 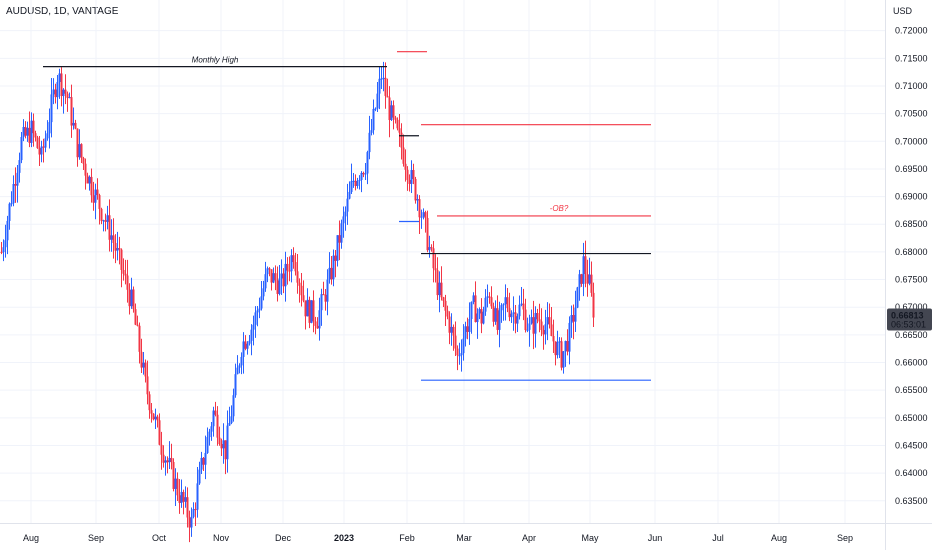 What do you see at coordinates (911, 501) in the screenshot?
I see `y-tick-label: 0.63500` at bounding box center [911, 501].